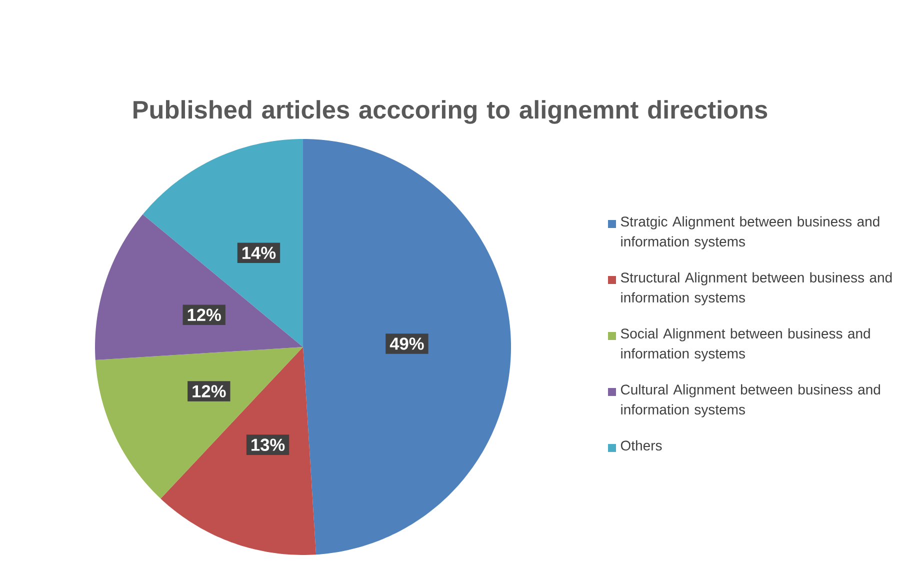 The width and height of the screenshot is (904, 571). What do you see at coordinates (268, 444) in the screenshot?
I see `data-label: 13%` at bounding box center [268, 444].